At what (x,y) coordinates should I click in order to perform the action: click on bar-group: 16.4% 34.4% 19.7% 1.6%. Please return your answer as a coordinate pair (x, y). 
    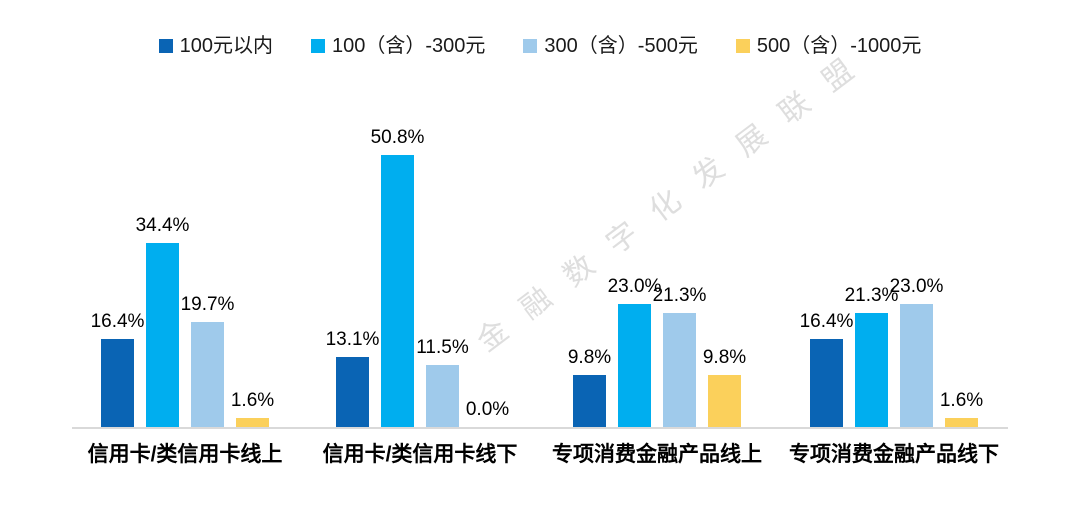
    Looking at the image, I should click on (182, 261).